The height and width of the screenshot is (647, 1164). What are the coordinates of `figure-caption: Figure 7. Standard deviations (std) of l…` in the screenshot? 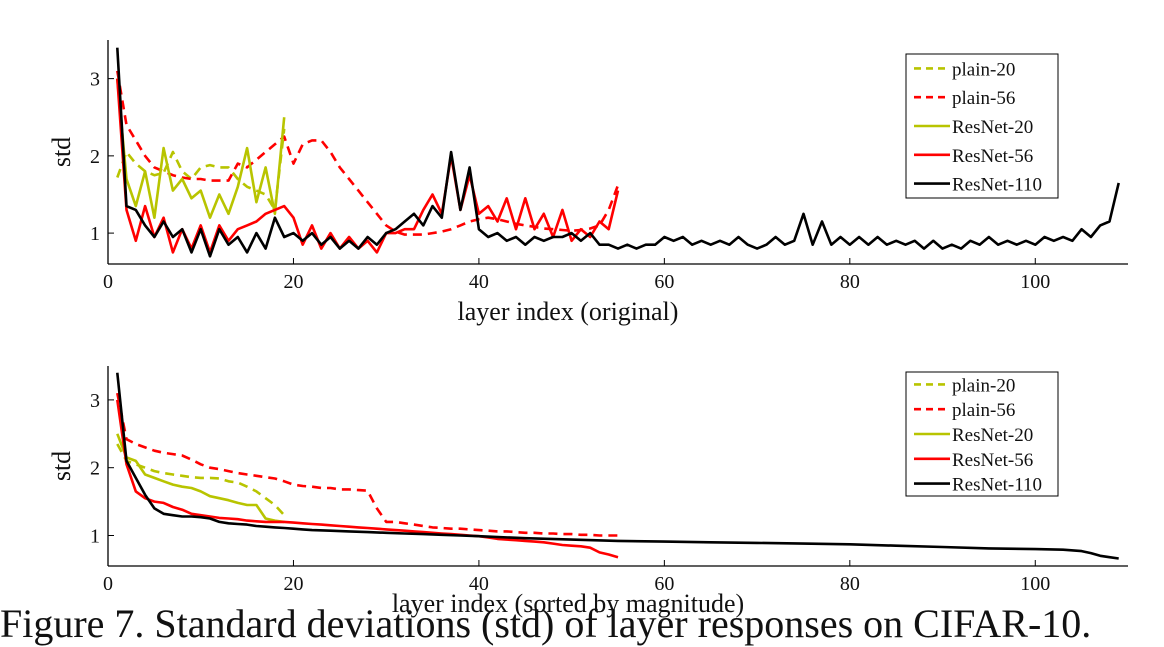 It's located at (546, 623).